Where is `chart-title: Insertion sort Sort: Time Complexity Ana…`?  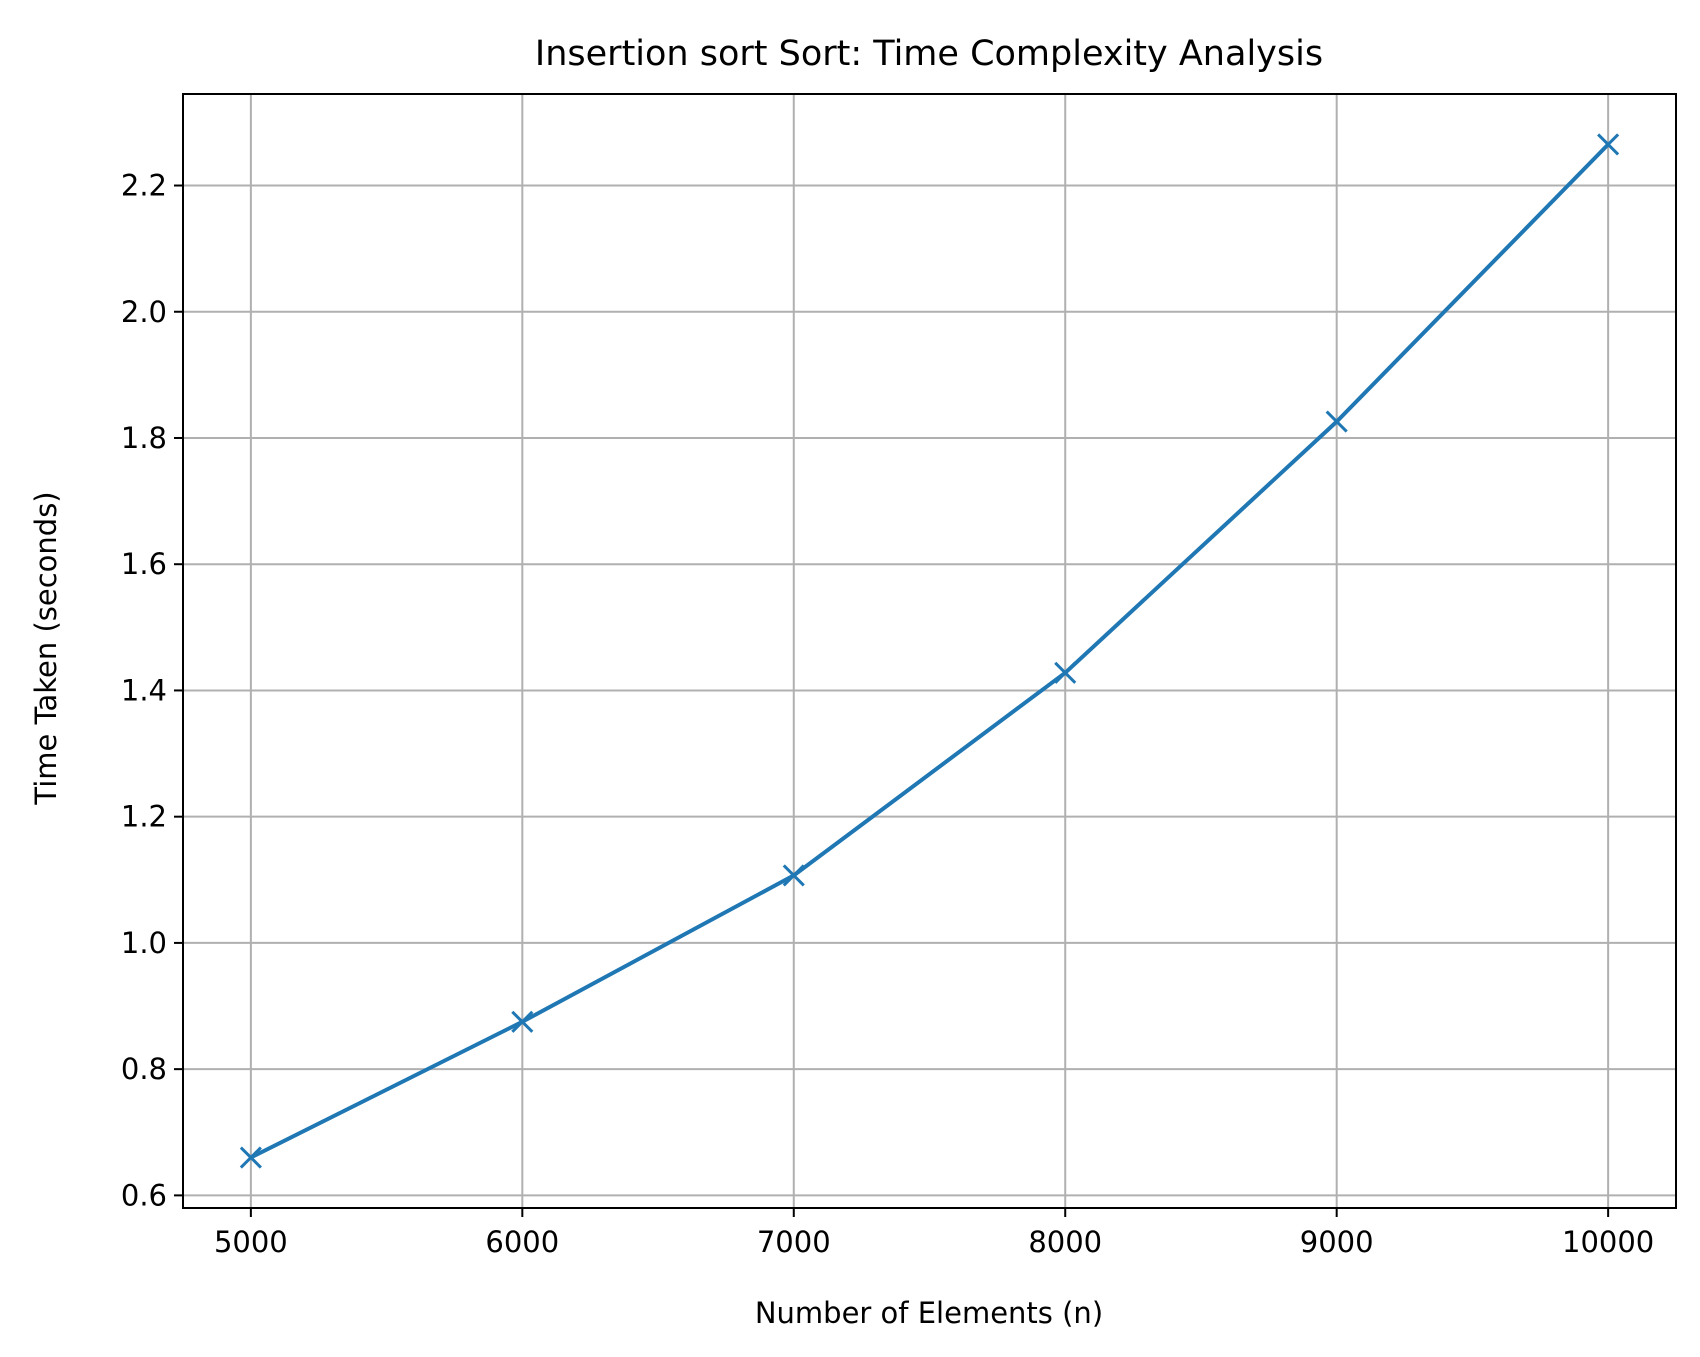 chart-title: Insertion sort Sort: Time Complexity Ana… is located at coordinates (929, 54).